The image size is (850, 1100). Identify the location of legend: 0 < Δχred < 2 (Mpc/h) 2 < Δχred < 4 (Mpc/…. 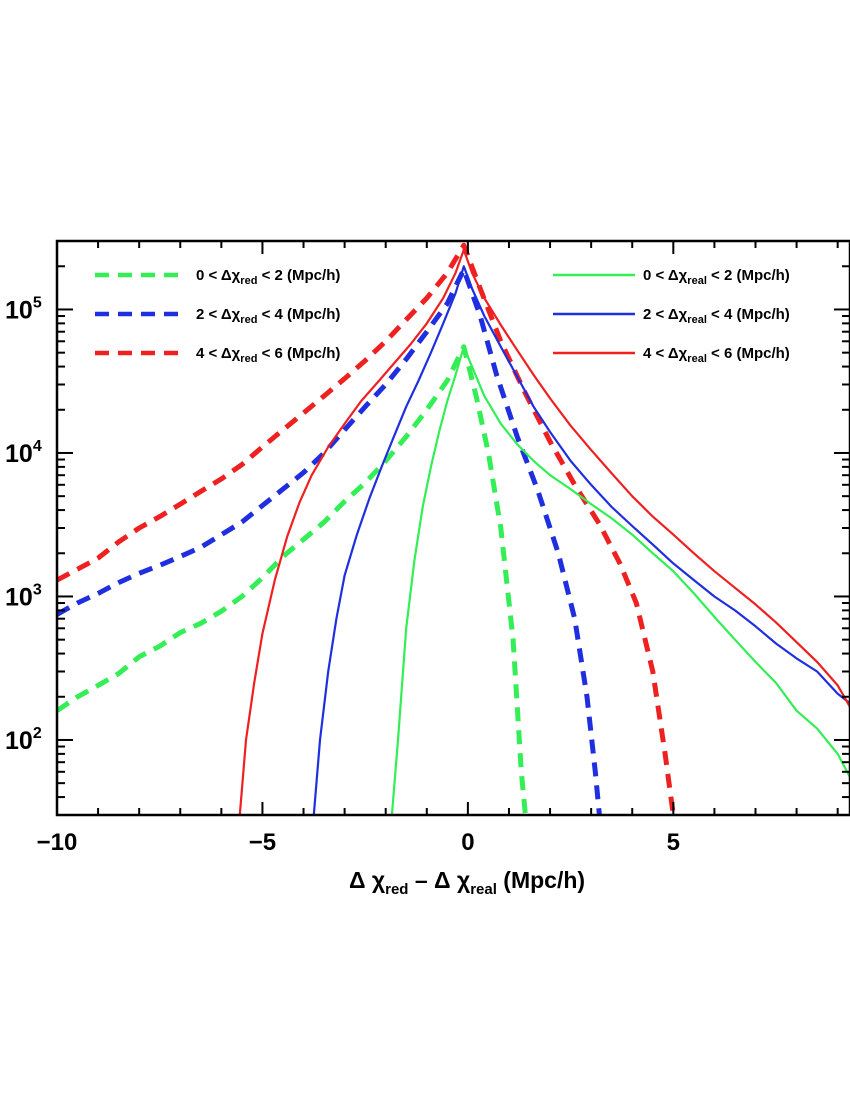
(442, 316).